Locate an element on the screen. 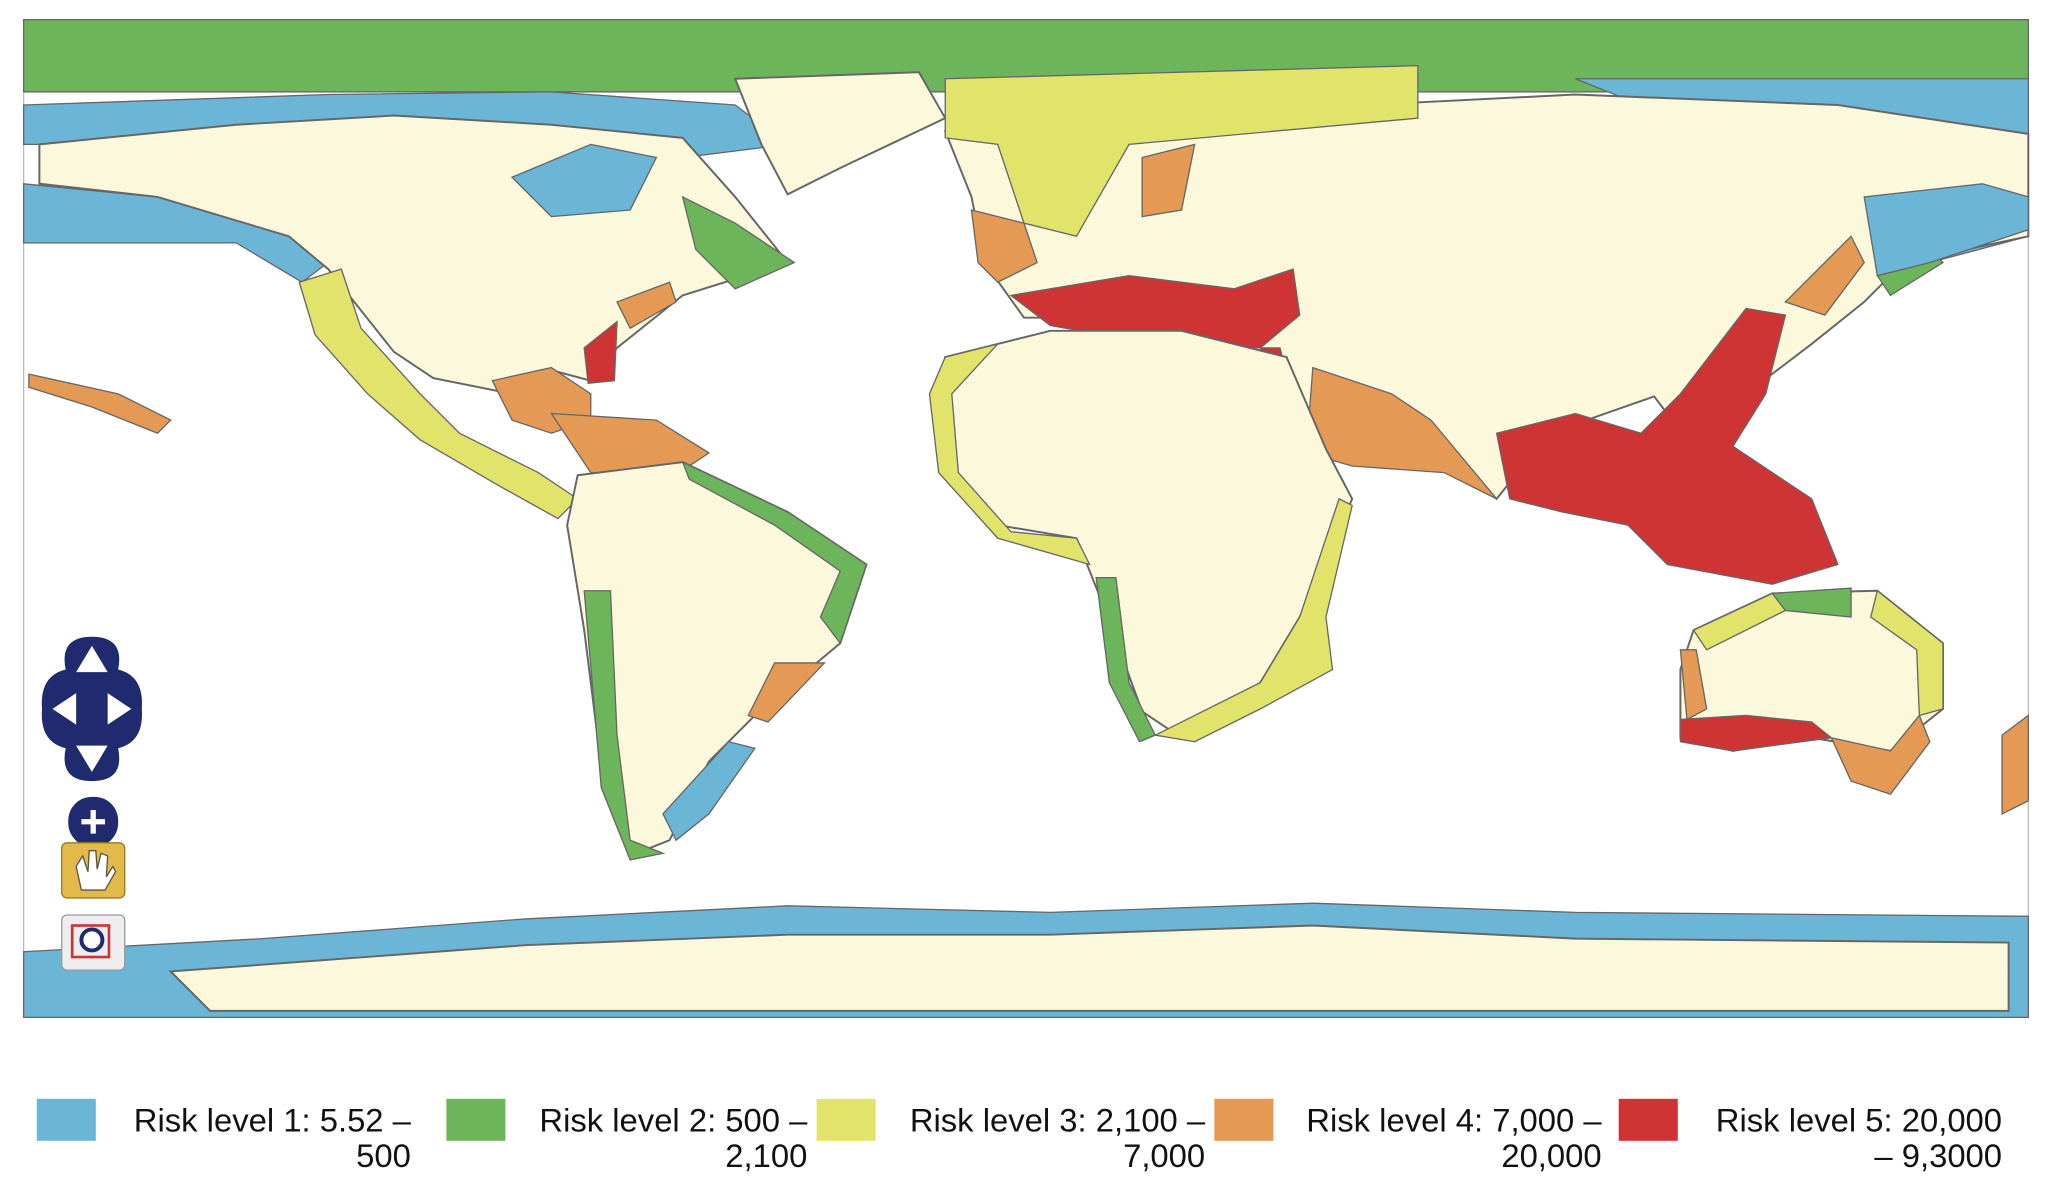 The width and height of the screenshot is (2048, 1192). zoom-box-tool is located at coordinates (93, 942).